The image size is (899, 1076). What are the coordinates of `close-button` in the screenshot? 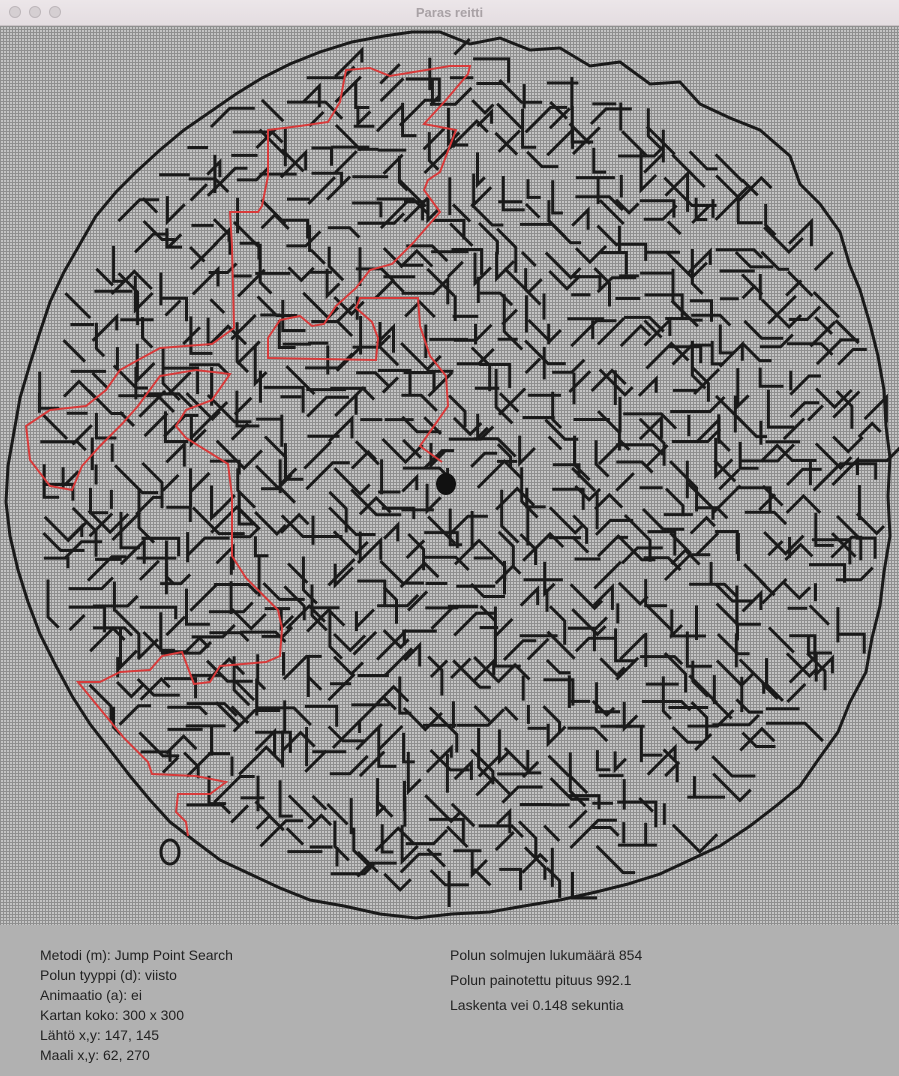 It's located at (15, 12).